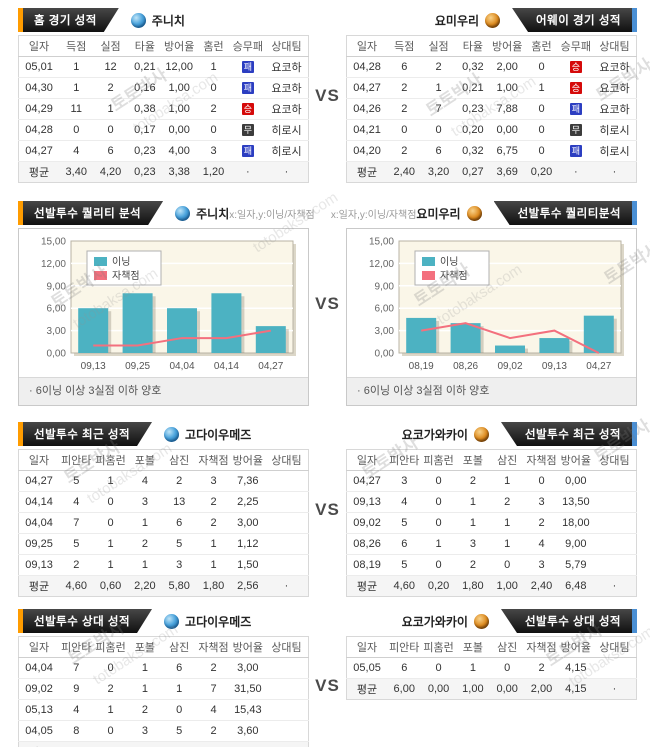 The height and width of the screenshot is (747, 650). I want to click on table-cell: 평균, so click(39, 172).